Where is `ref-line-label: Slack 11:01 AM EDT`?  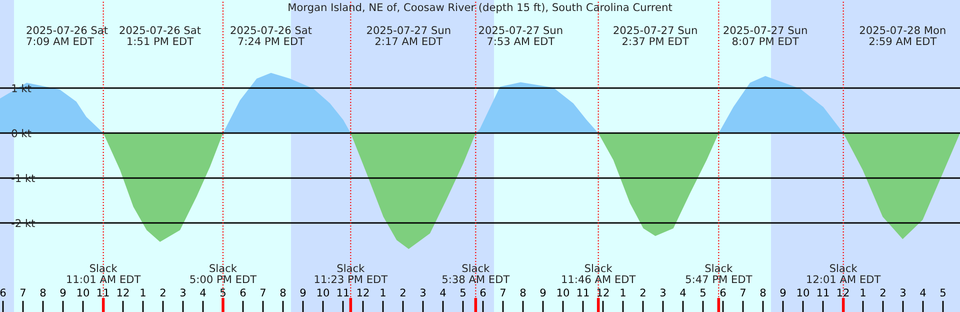
ref-line-label: Slack 11:01 AM EDT is located at coordinates (104, 274).